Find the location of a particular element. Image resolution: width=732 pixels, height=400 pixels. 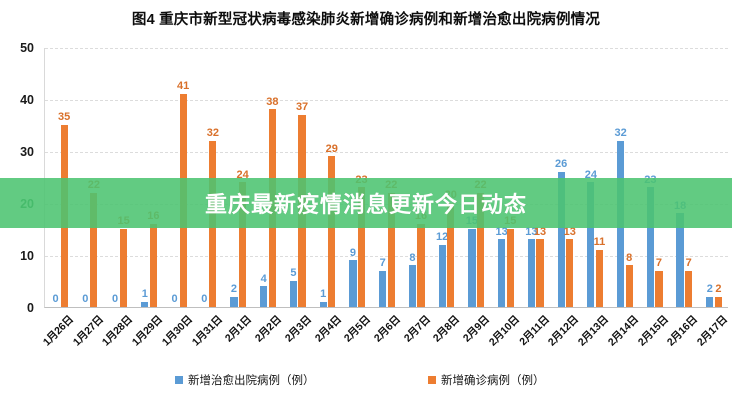

bar-recovered: 7 is located at coordinates (383, 282).